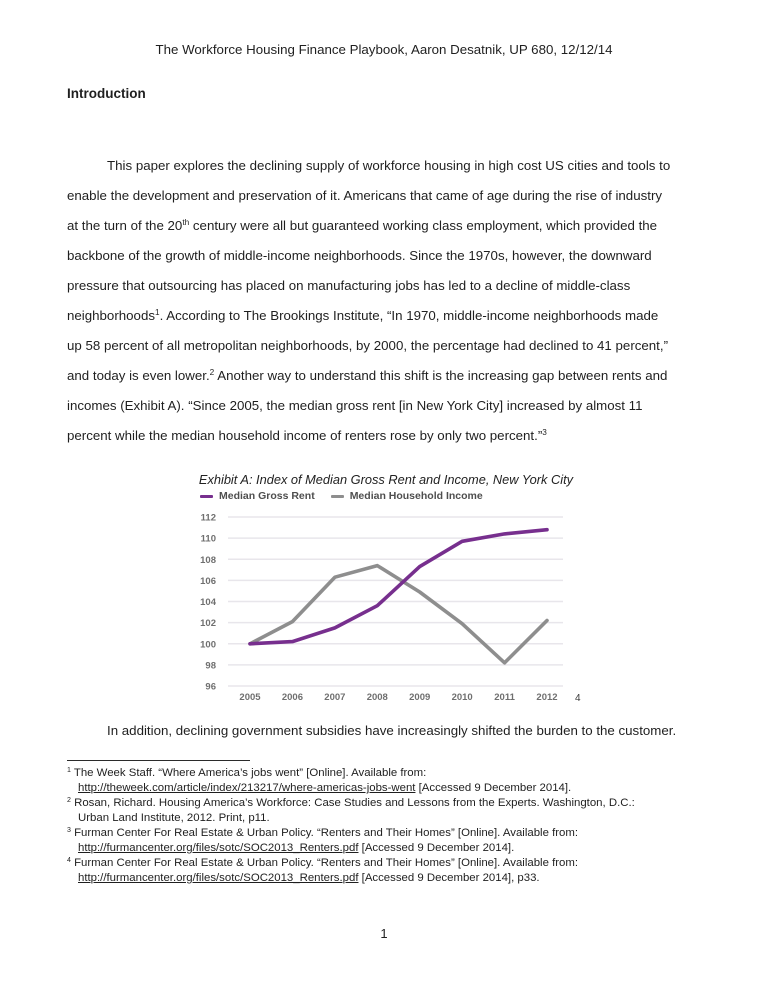 This screenshot has width=768, height=994. Describe the element at coordinates (416, 496) in the screenshot. I see `legend-label: Median Household Income` at that location.